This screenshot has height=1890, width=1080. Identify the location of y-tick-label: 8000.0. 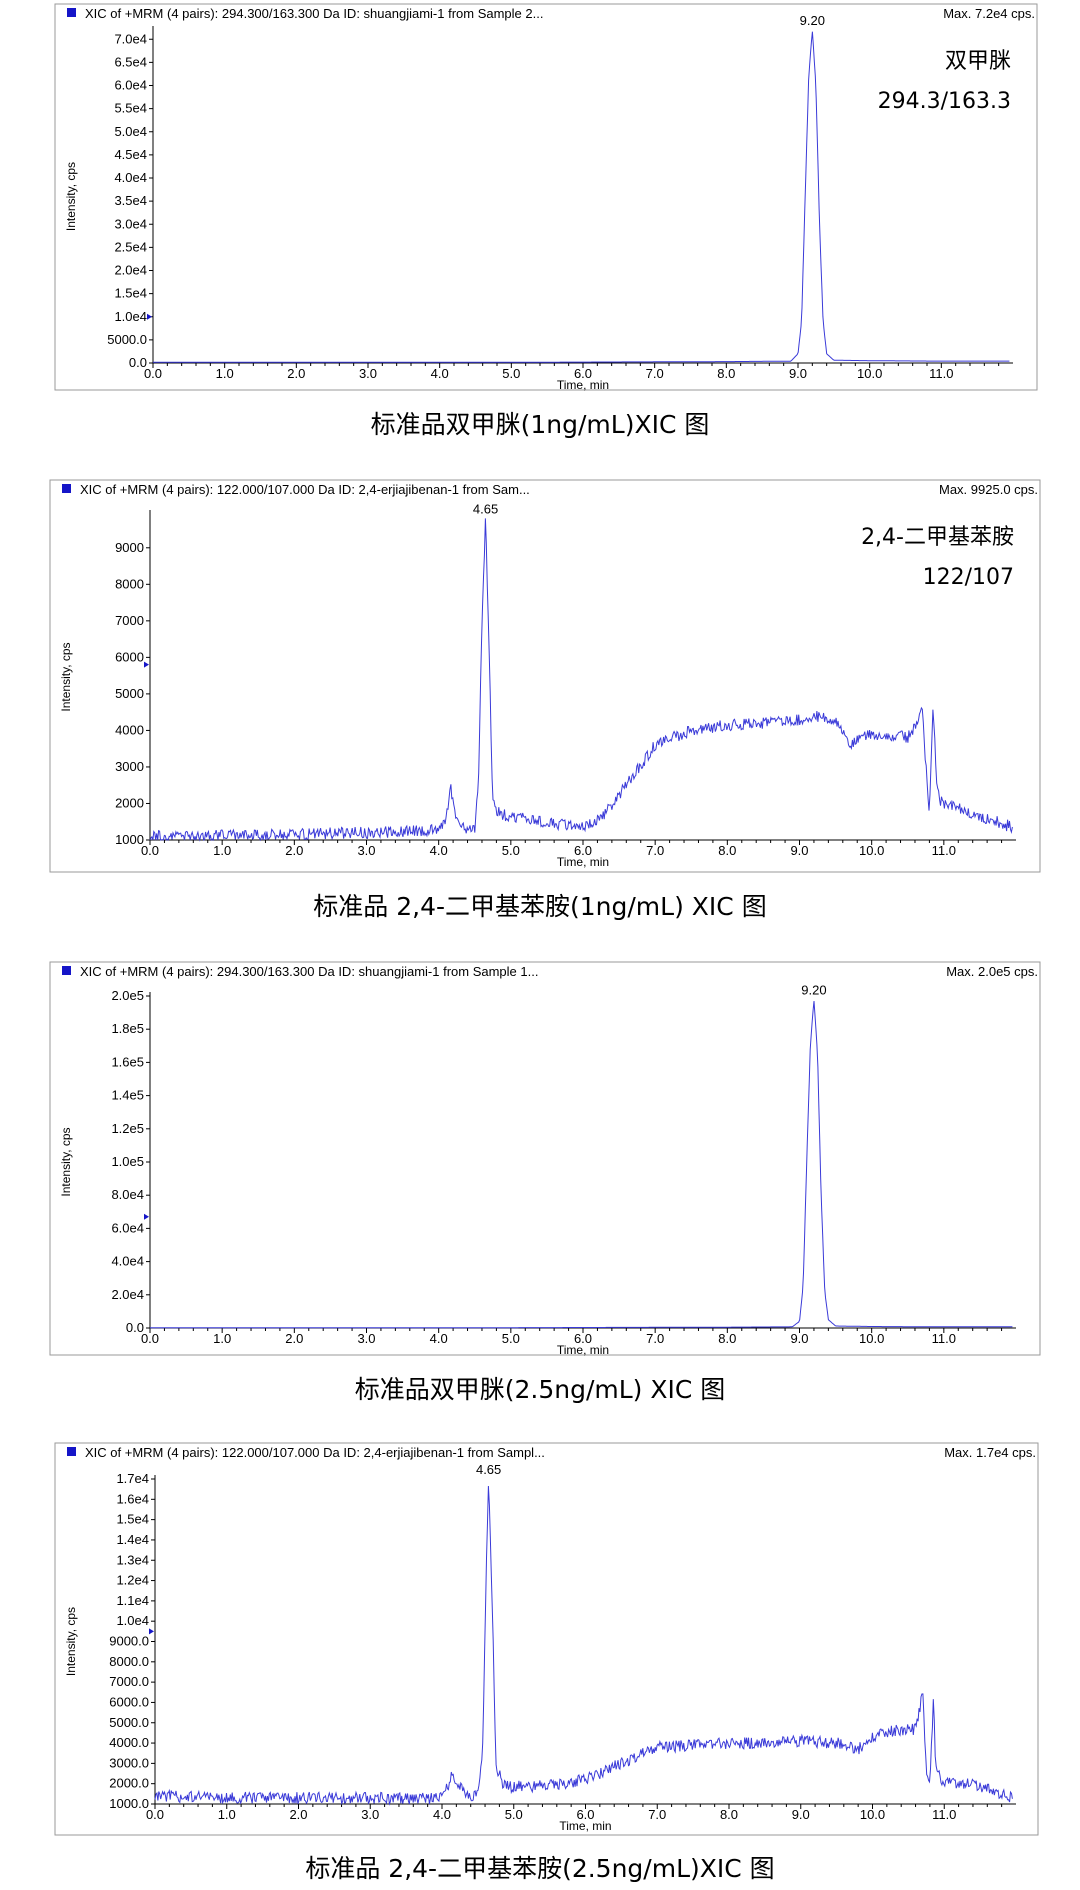
(129, 1661).